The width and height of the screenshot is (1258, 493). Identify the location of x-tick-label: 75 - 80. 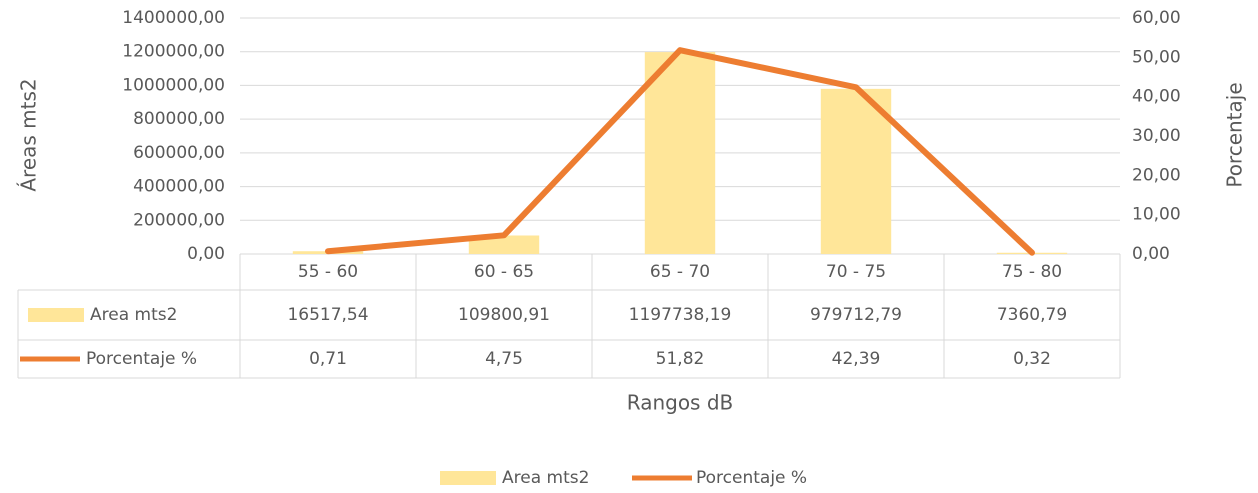
(1032, 272).